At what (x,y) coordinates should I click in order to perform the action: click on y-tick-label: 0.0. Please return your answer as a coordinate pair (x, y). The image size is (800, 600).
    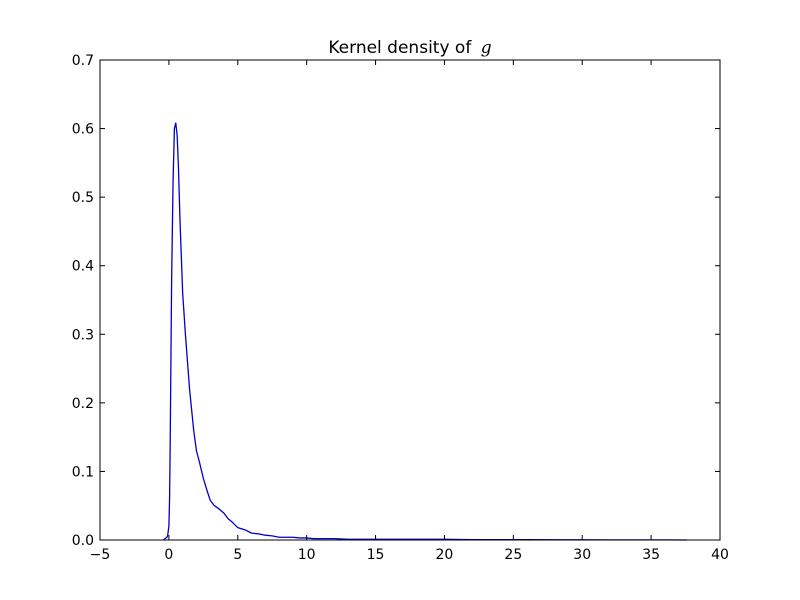
    Looking at the image, I should click on (83, 541).